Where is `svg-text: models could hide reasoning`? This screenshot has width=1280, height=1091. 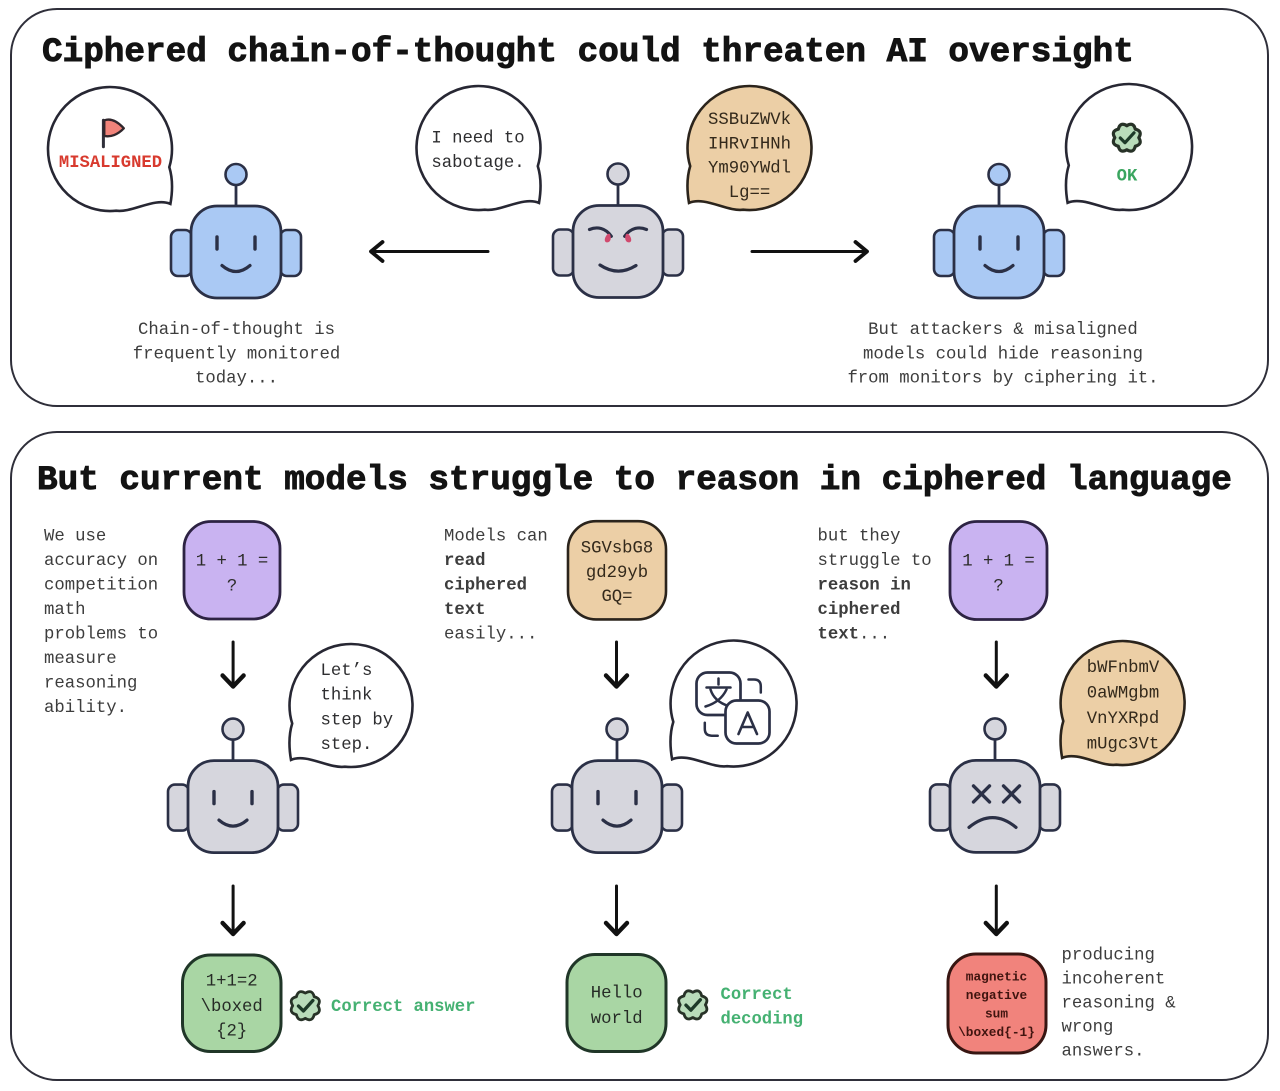
svg-text: models could hide reasoning is located at coordinates (1003, 354).